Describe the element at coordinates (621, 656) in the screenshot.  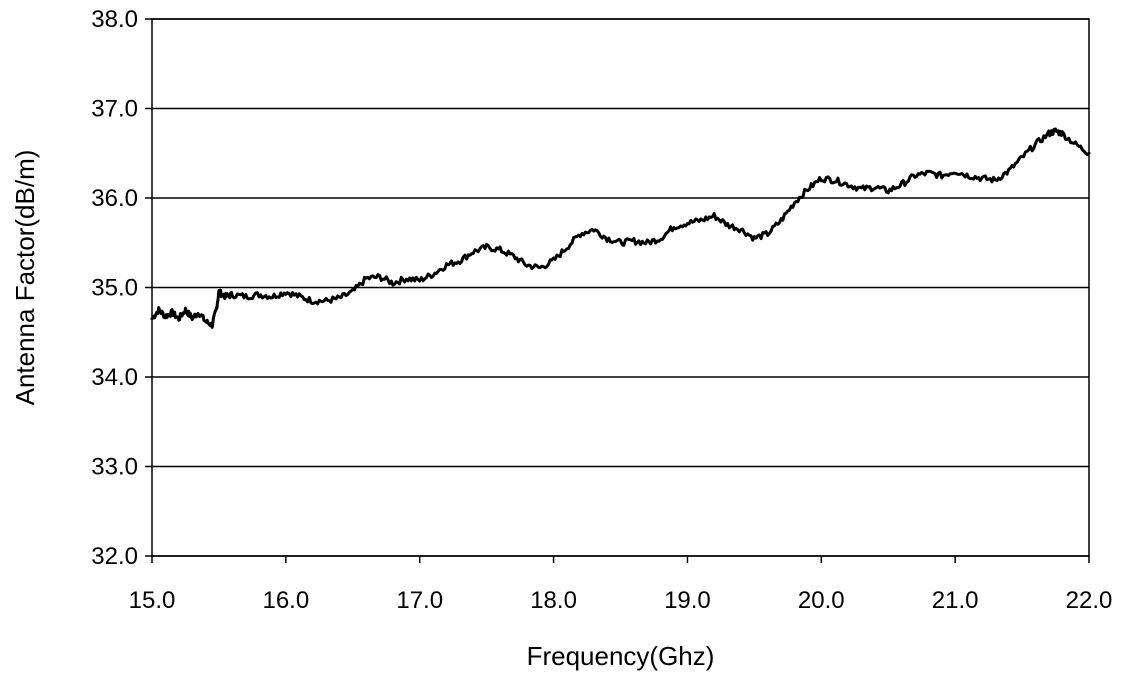
I see `x-axis-title: Frequency(Ghz)` at that location.